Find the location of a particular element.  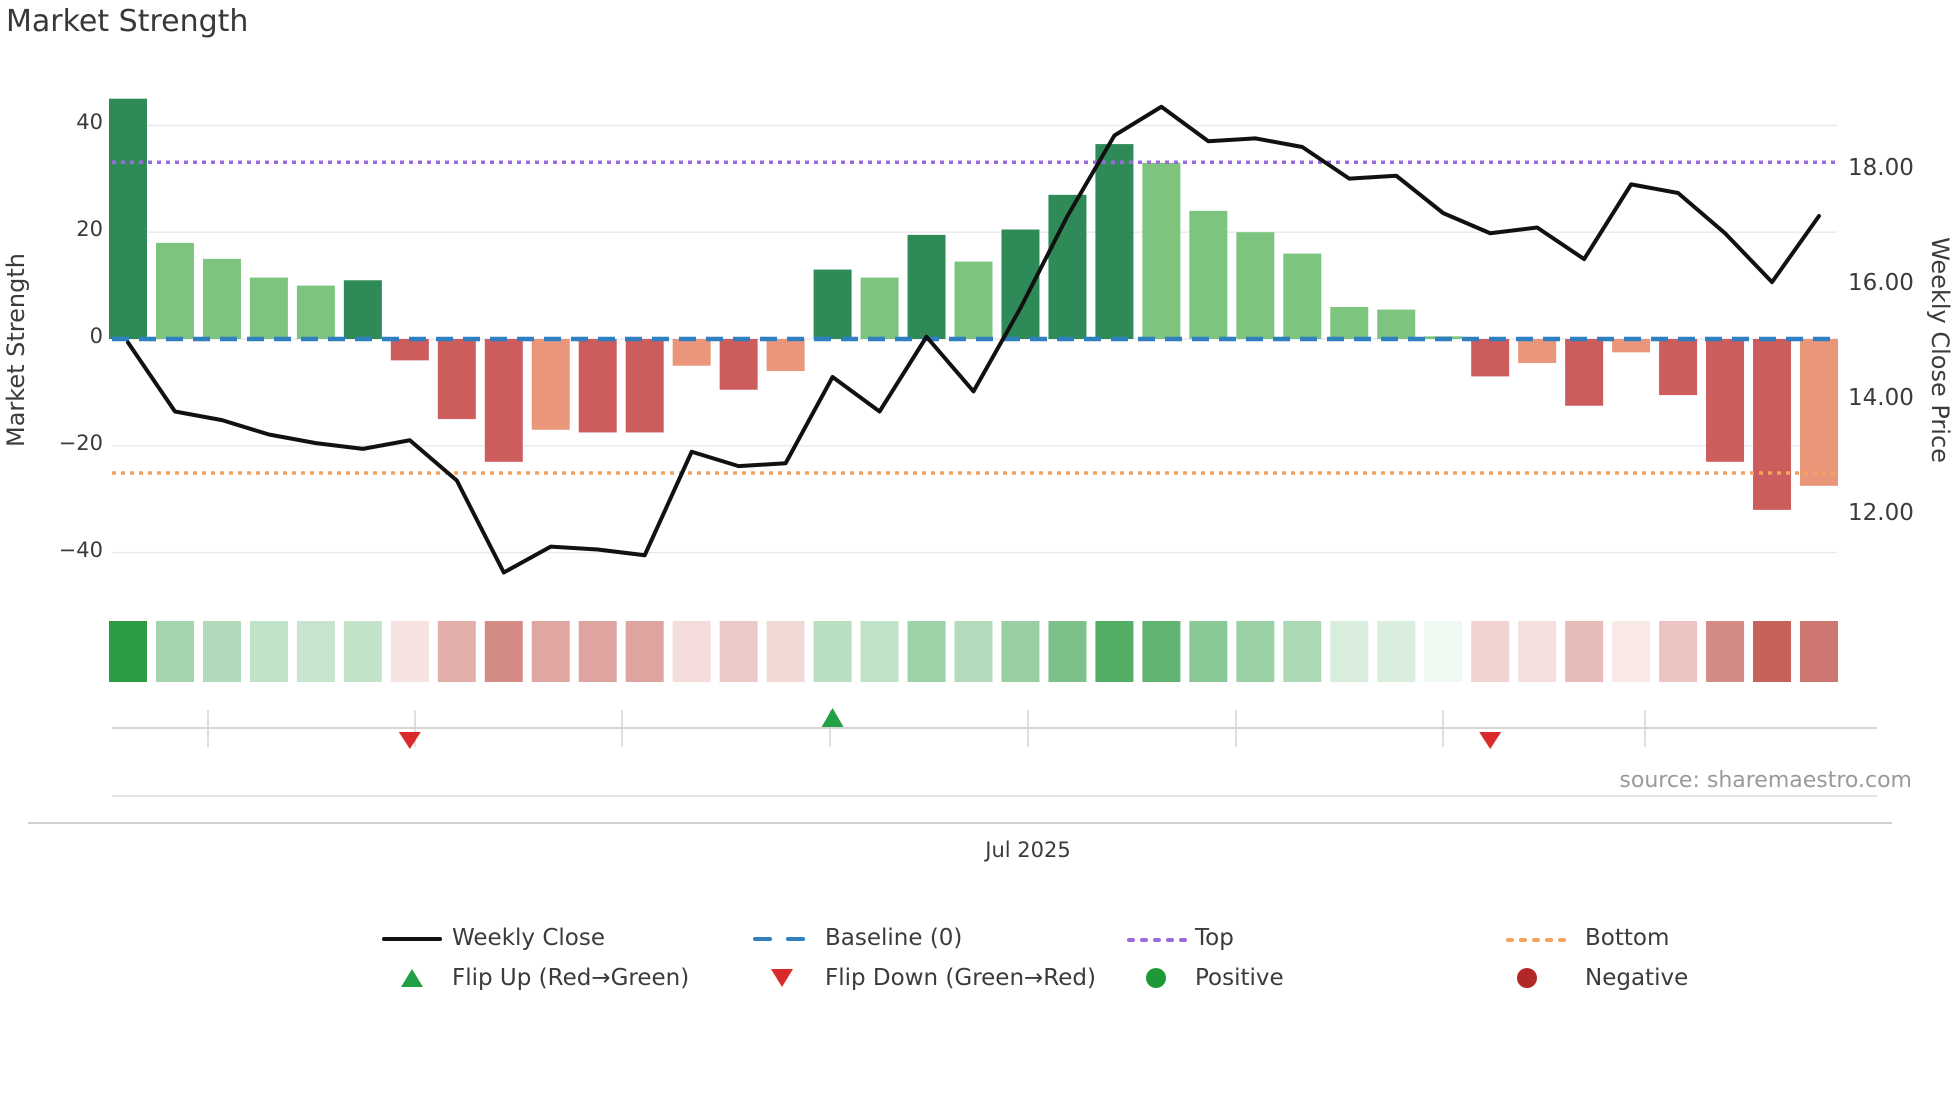

negative-dot-icon is located at coordinates (1527, 978).